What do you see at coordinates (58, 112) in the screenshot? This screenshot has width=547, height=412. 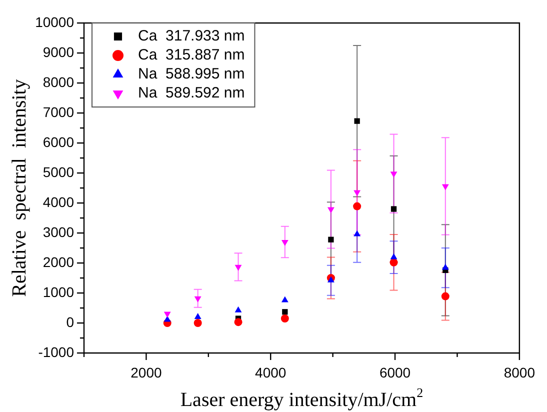 I see `y-tick-label: 7000` at bounding box center [58, 112].